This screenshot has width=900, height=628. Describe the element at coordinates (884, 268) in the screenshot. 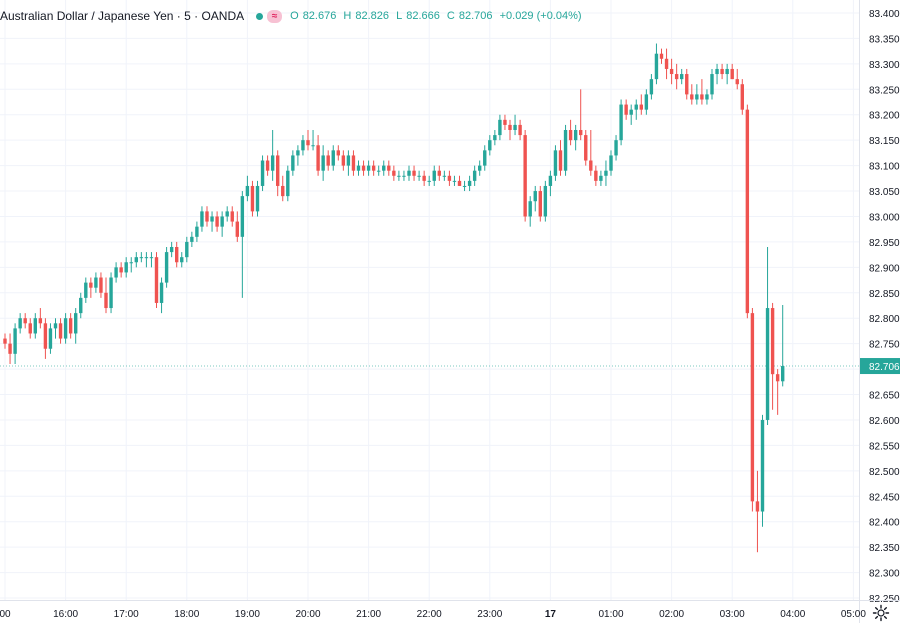

I see `y-tick-label: 82.900` at that location.